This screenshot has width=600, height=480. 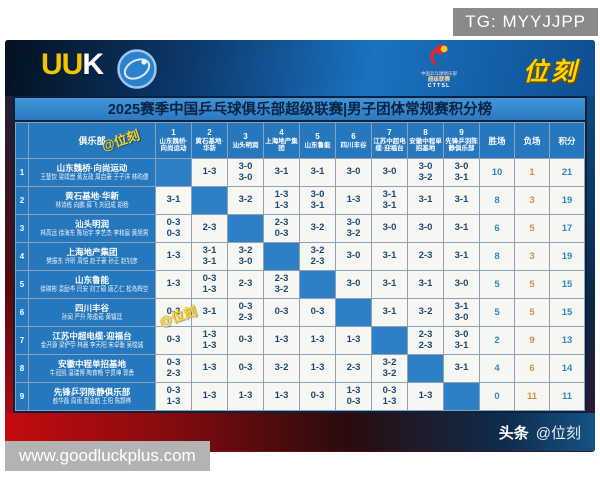 I want to click on wins-cell: 6, so click(x=497, y=228).